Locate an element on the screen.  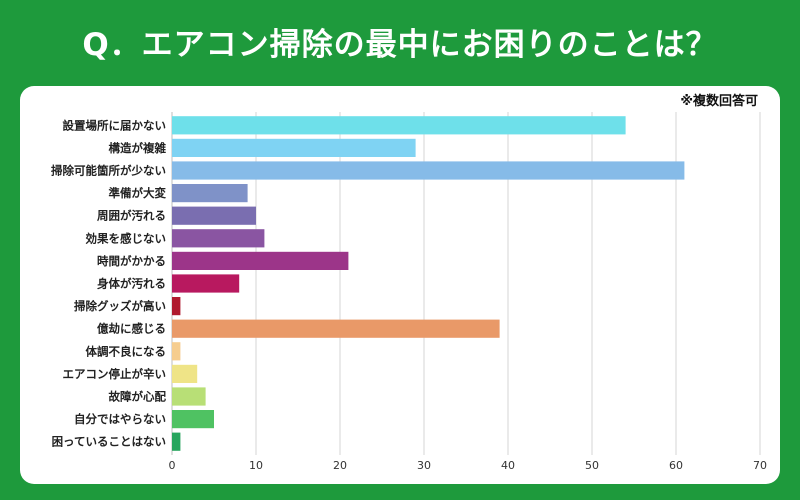
category-label: 故障が心配 is located at coordinates (138, 397).